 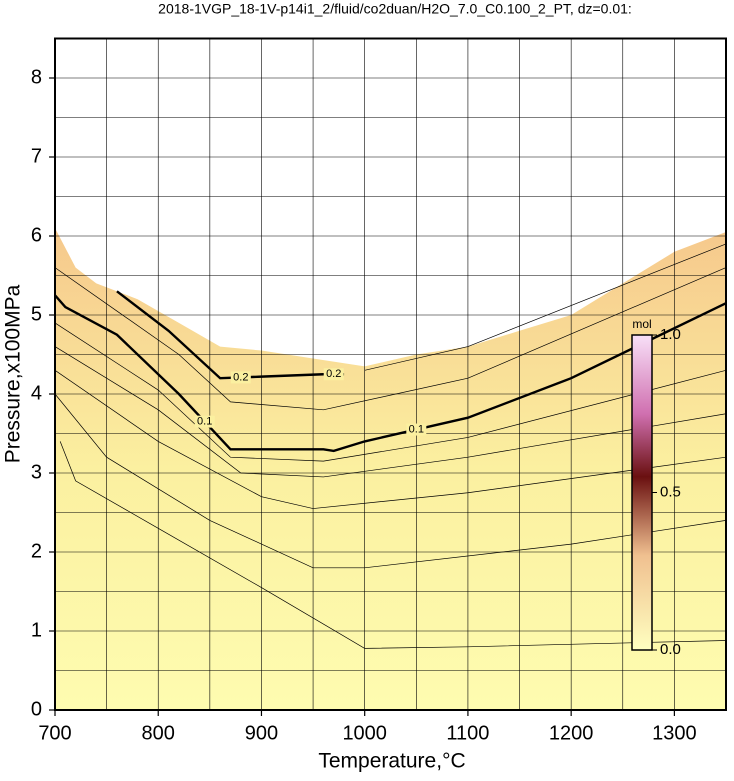 What do you see at coordinates (36, 472) in the screenshot?
I see `y-tick-label: 3` at bounding box center [36, 472].